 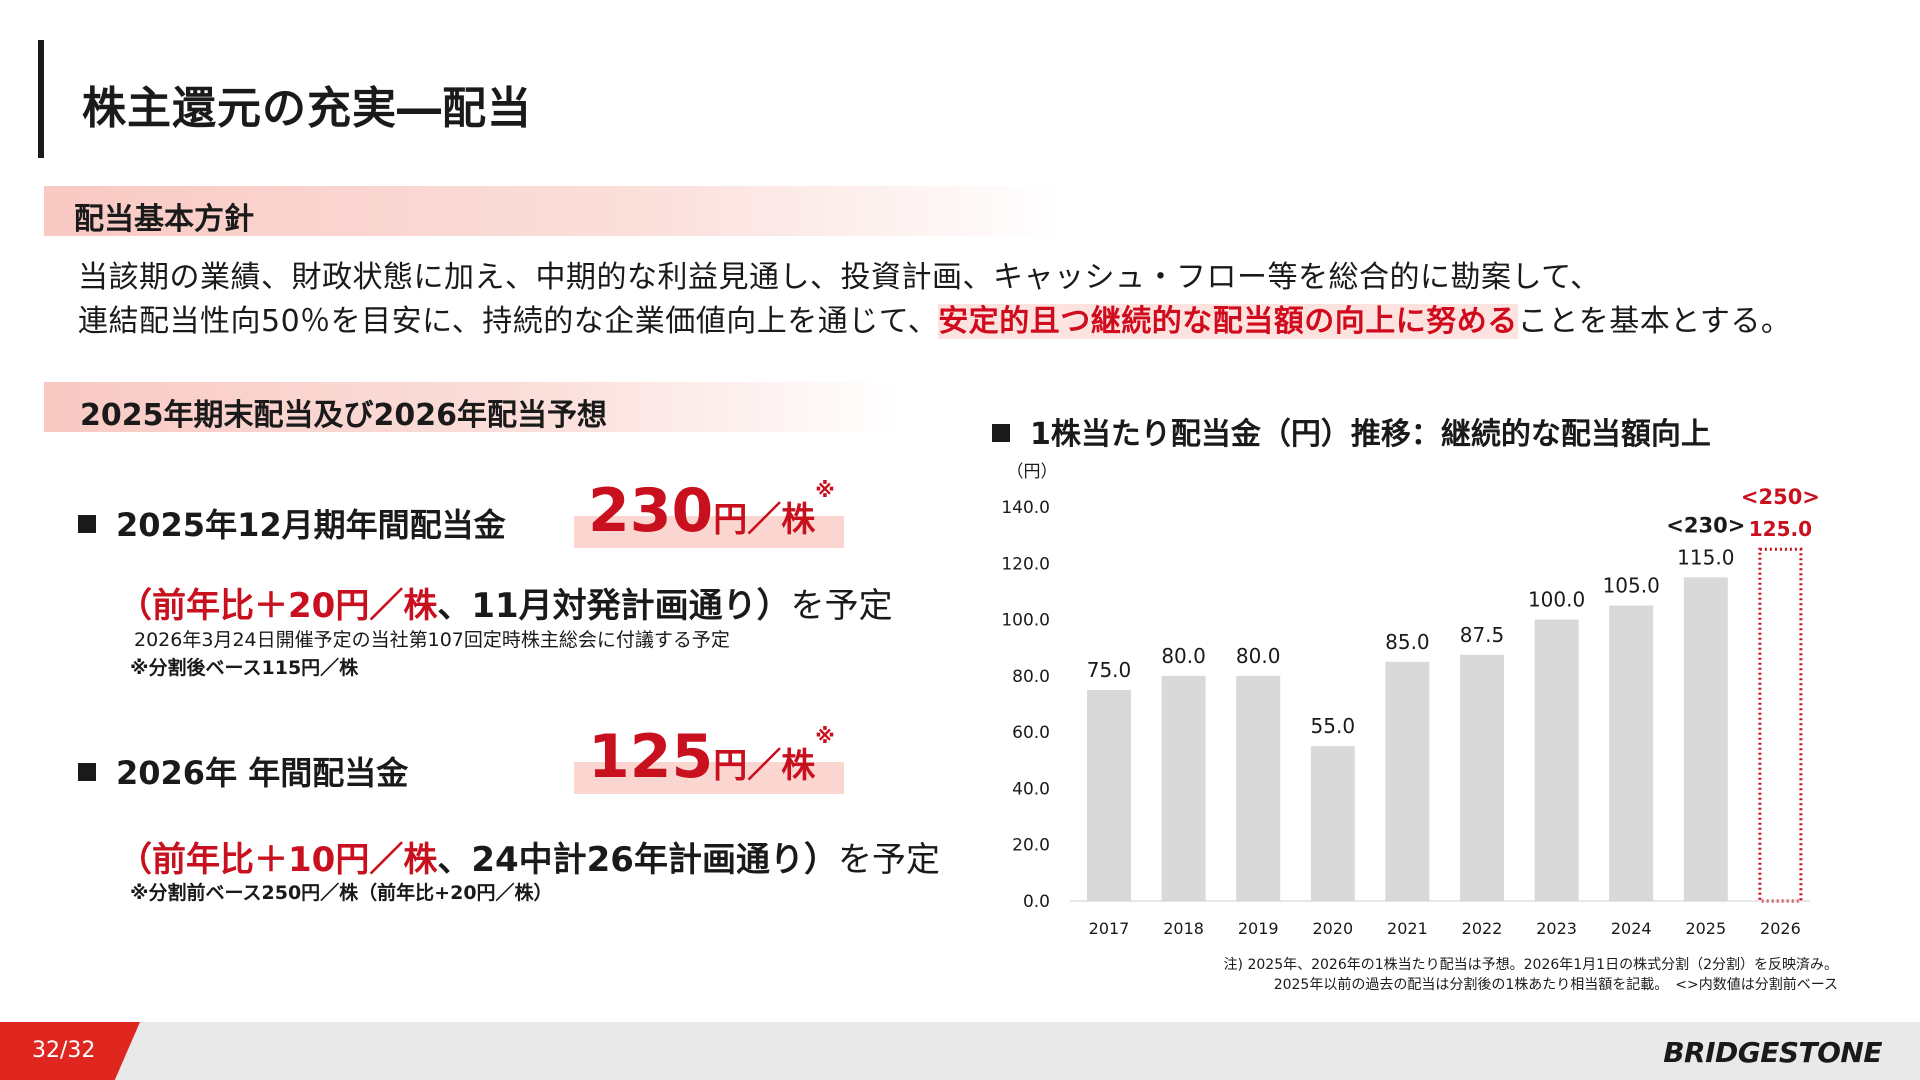 I want to click on forecast-heading-band: 2025年期末配当及び2026年配当予想, so click(x=471, y=407).